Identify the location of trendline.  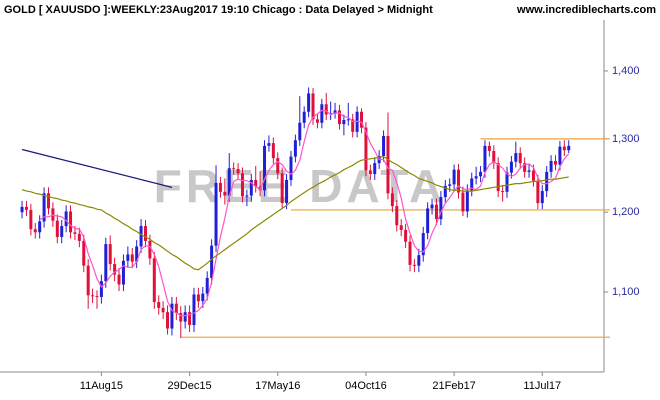
(97, 168).